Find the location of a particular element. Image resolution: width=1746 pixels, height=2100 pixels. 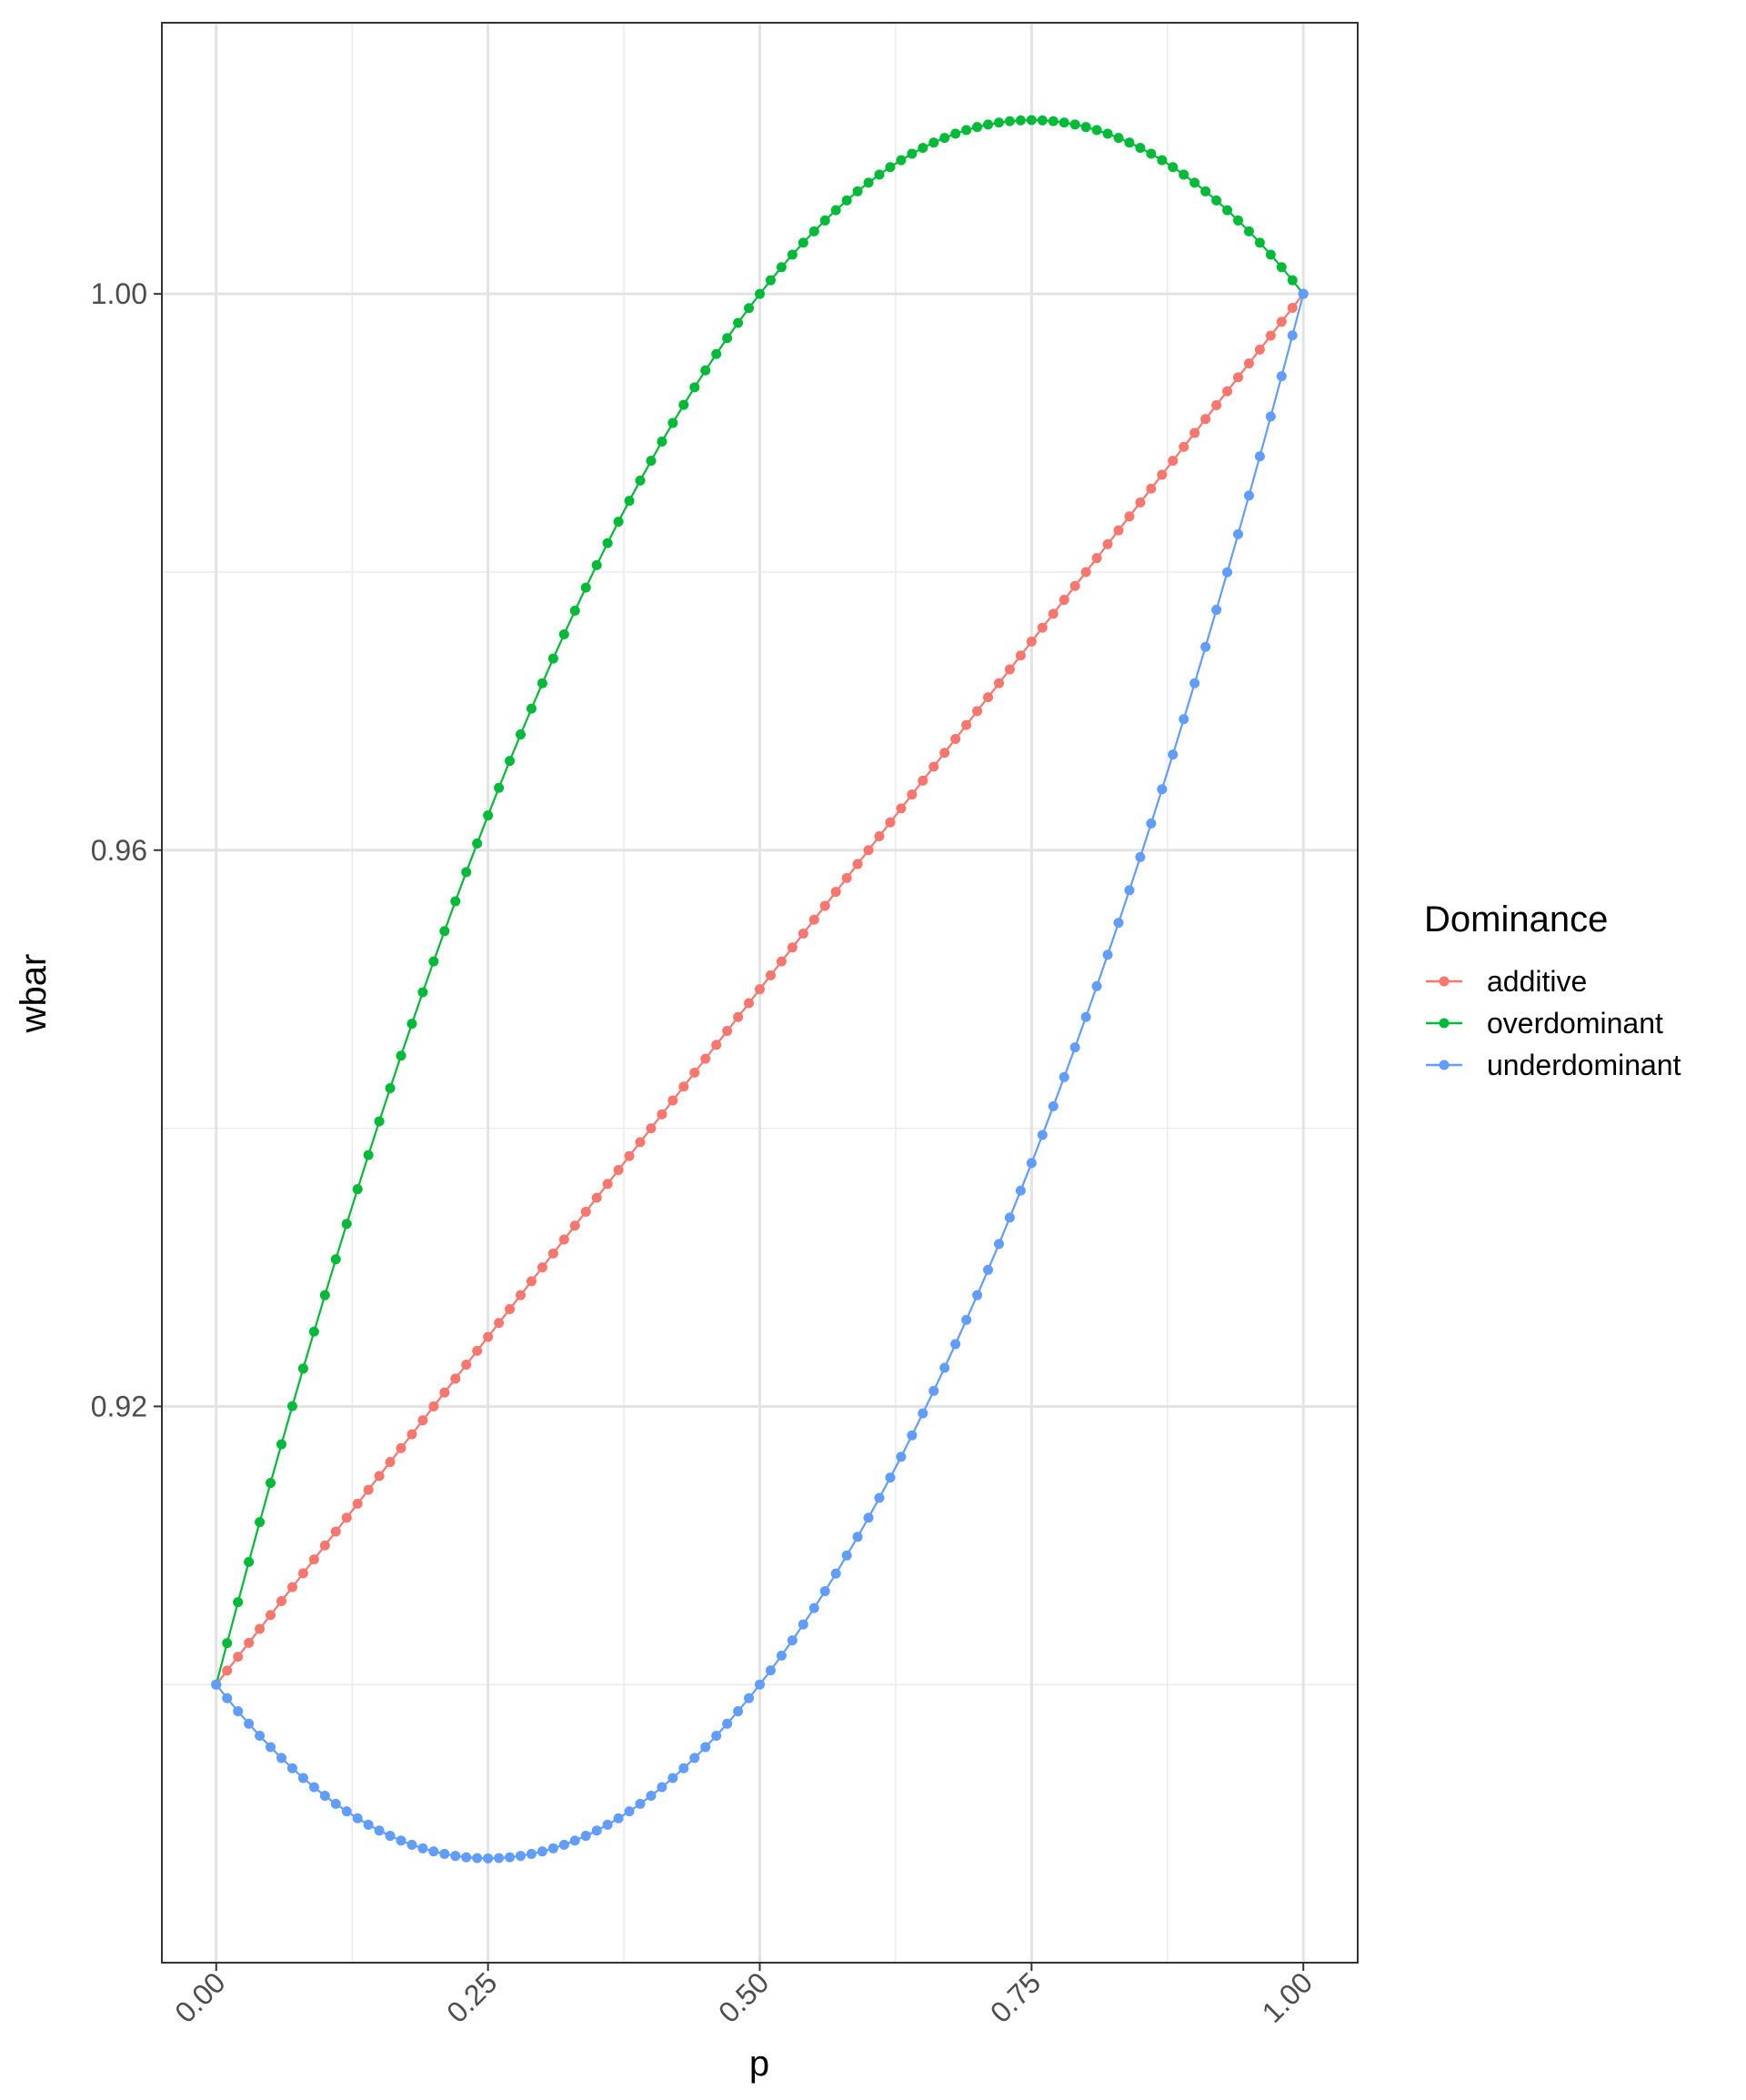

legend-item: overdominant is located at coordinates (1545, 1023).